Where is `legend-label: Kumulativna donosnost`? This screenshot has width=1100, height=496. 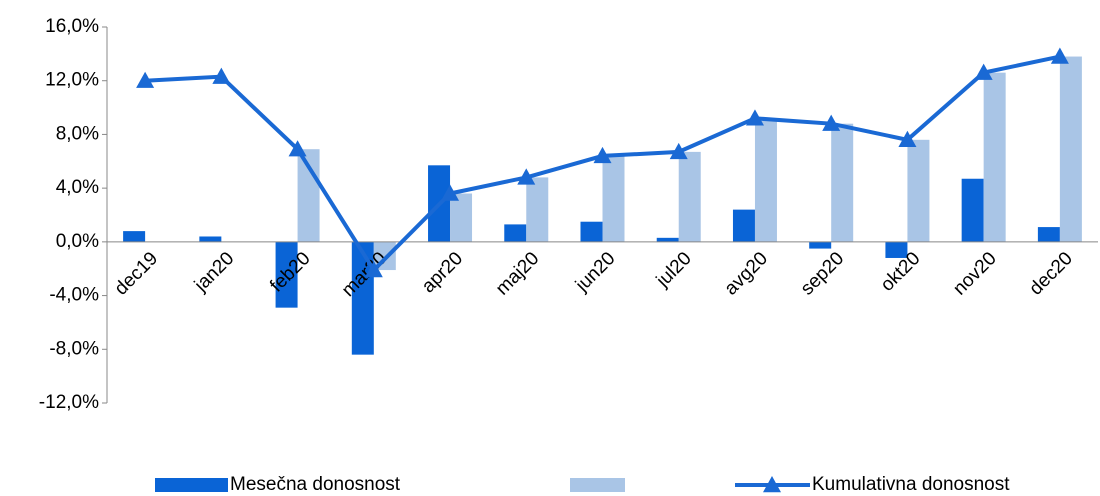 legend-label: Kumulativna donosnost is located at coordinates (911, 484).